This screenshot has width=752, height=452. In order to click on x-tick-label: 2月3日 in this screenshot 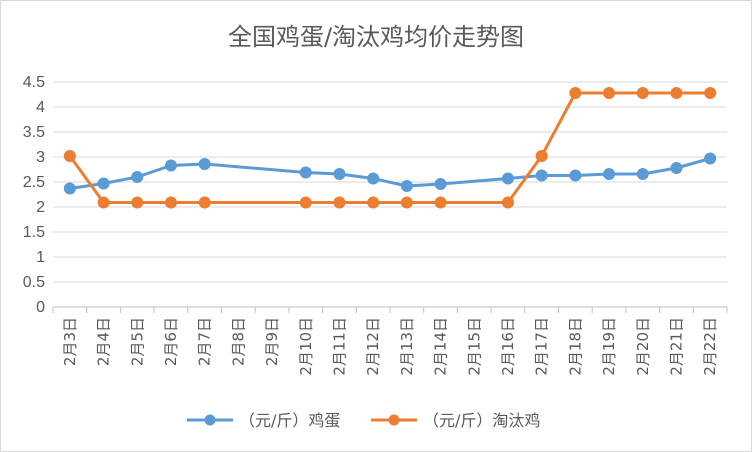, I will do `click(70, 341)`.